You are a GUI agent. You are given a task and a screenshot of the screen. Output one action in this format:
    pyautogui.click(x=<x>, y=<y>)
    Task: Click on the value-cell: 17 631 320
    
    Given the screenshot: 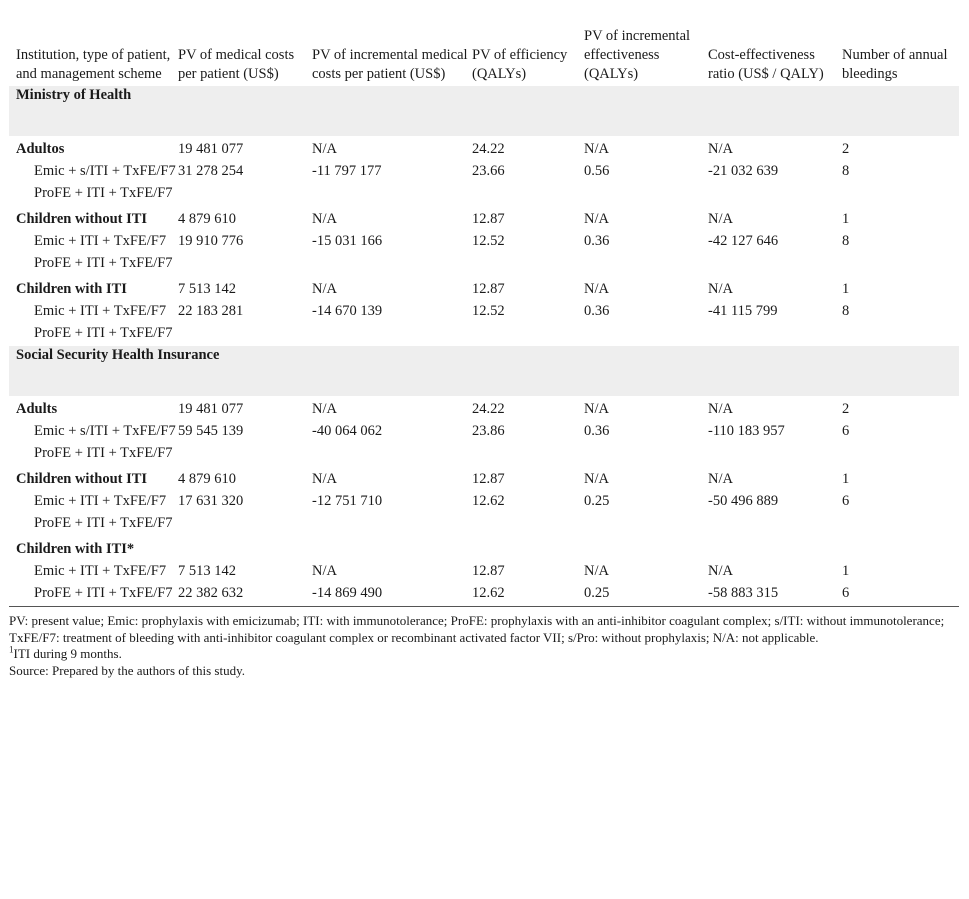 What is the action you would take?
    pyautogui.click(x=211, y=501)
    